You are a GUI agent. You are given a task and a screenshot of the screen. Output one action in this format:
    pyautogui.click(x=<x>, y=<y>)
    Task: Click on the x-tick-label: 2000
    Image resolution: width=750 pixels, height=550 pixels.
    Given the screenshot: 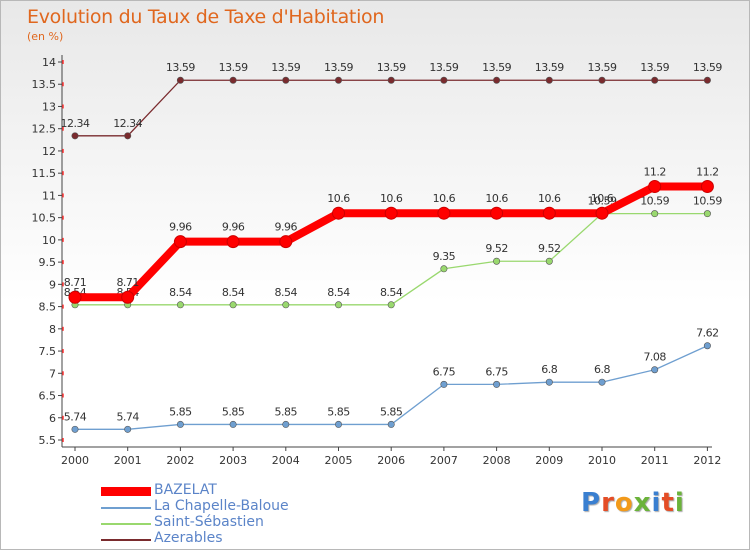 What is the action you would take?
    pyautogui.click(x=75, y=460)
    